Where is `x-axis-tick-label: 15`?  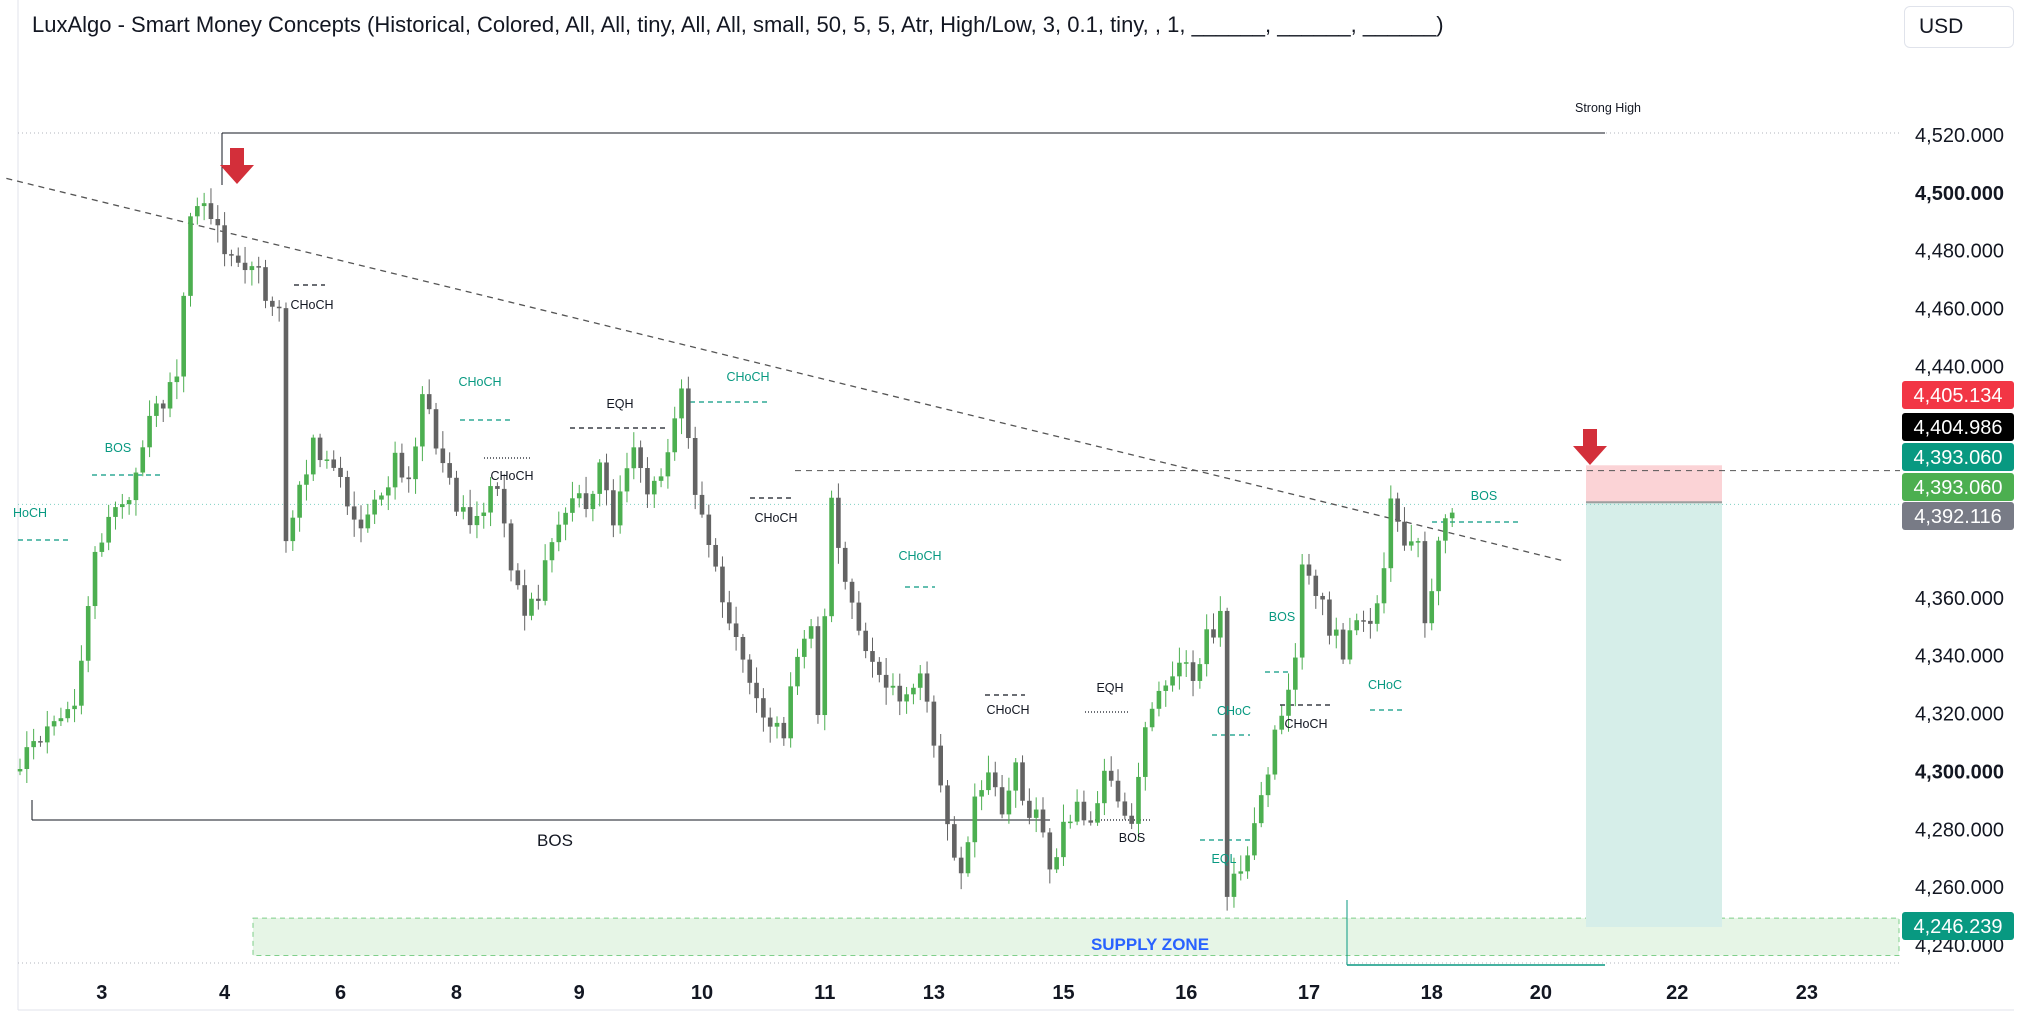
x-axis-tick-label: 15 is located at coordinates (1063, 993).